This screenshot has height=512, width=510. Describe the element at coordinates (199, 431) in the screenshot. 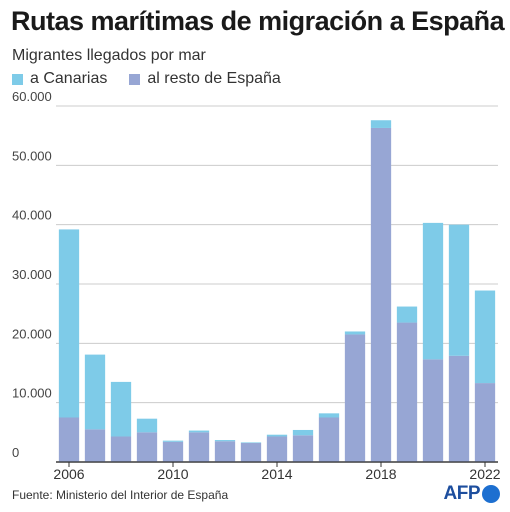

I see `bar-canarias-2011` at that location.